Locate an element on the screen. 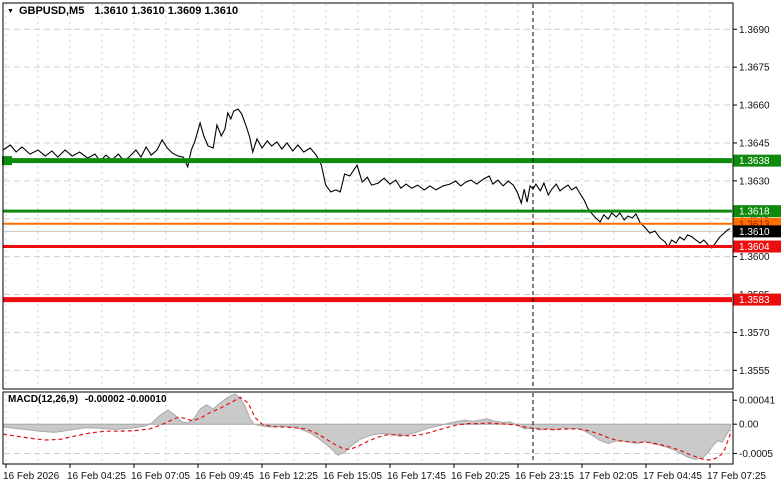 This screenshot has height=489, width=781. price-axis-label: 1.3600 is located at coordinates (754, 257).